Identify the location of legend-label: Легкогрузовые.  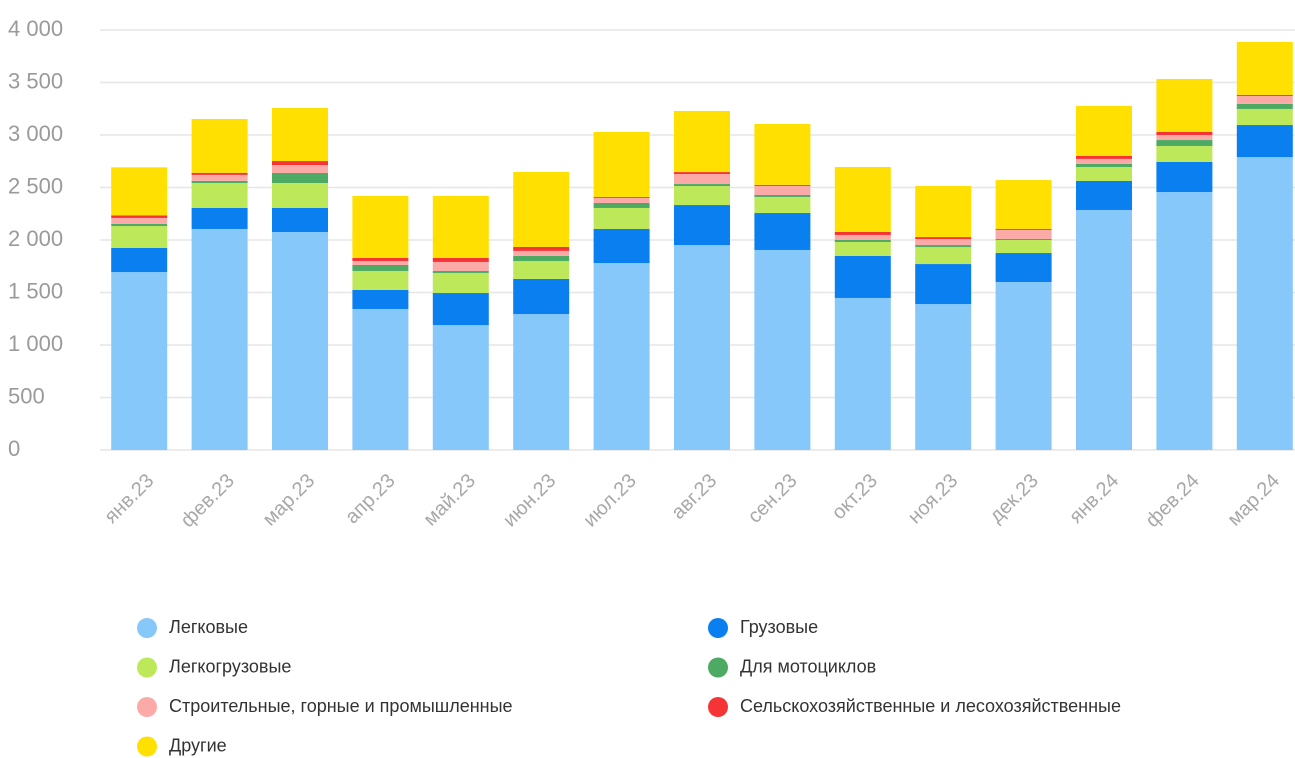
(230, 666).